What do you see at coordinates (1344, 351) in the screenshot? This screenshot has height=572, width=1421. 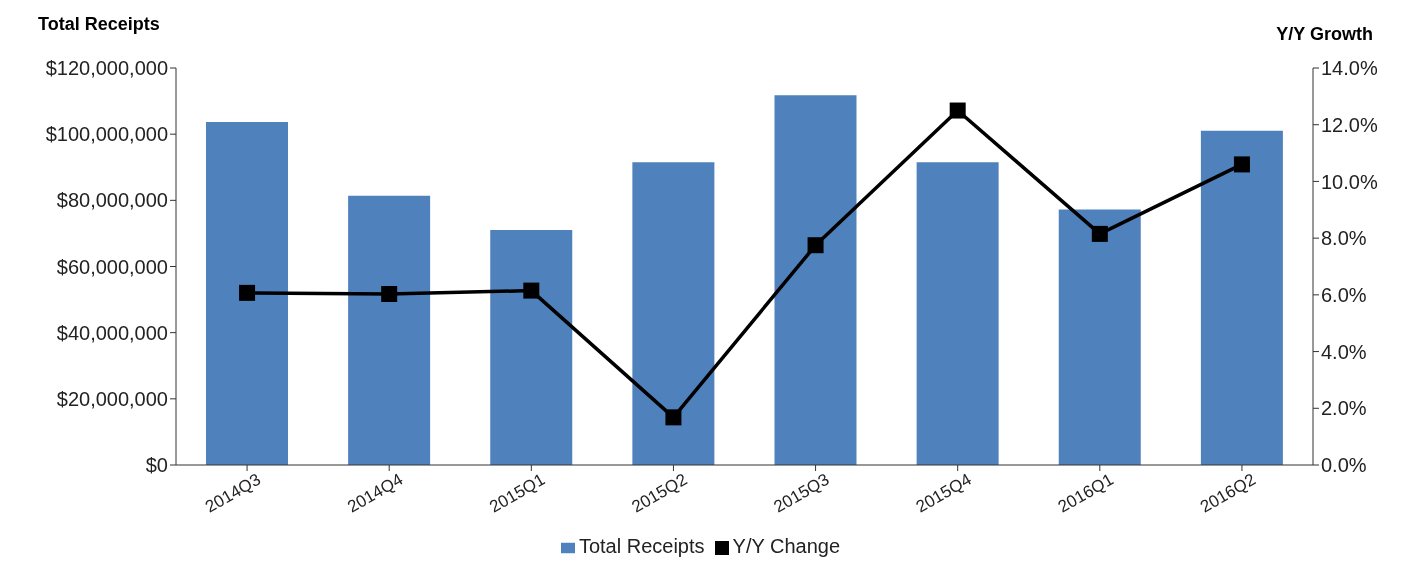 I see `y2-tick-label: 4.0%` at bounding box center [1344, 351].